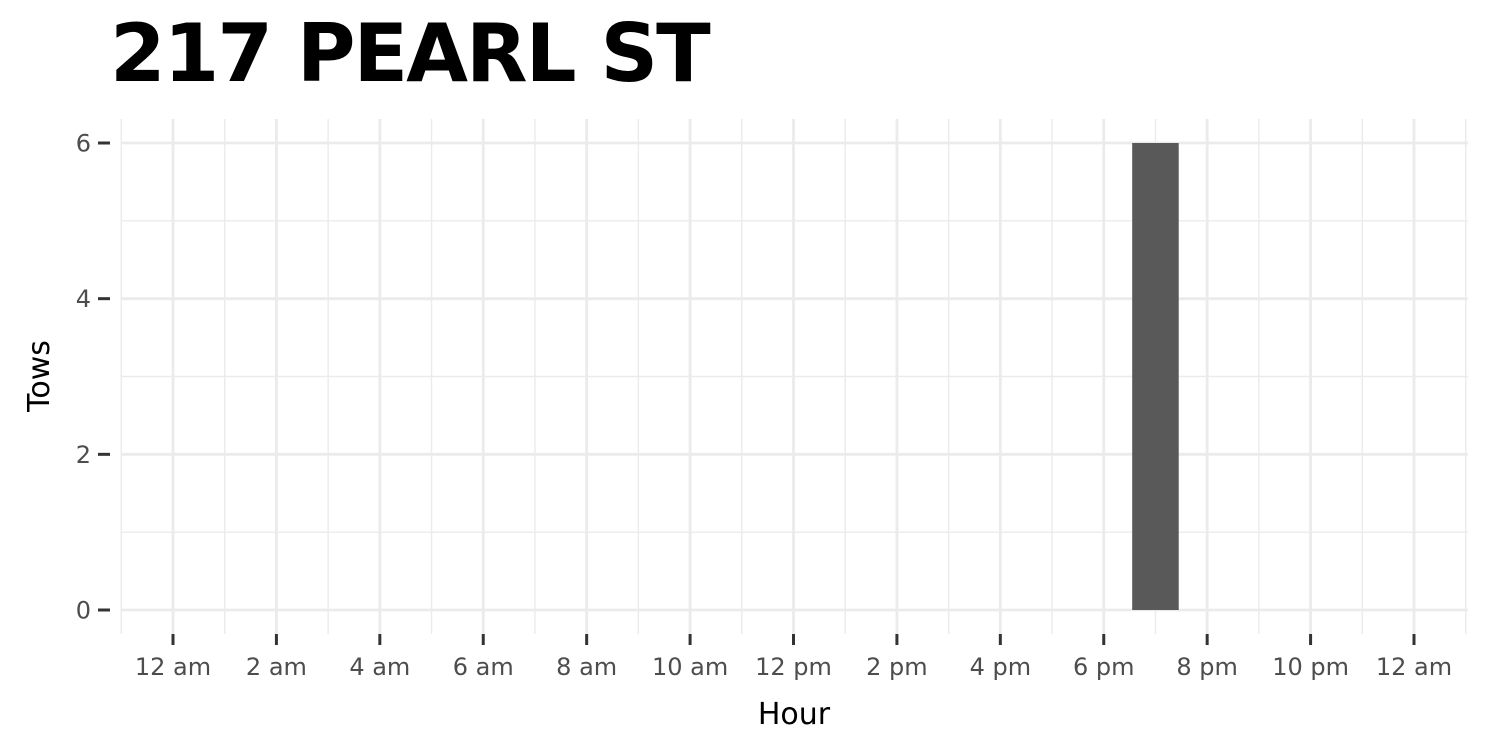  What do you see at coordinates (793, 667) in the screenshot?
I see `x-tick-label: 12 pm` at bounding box center [793, 667].